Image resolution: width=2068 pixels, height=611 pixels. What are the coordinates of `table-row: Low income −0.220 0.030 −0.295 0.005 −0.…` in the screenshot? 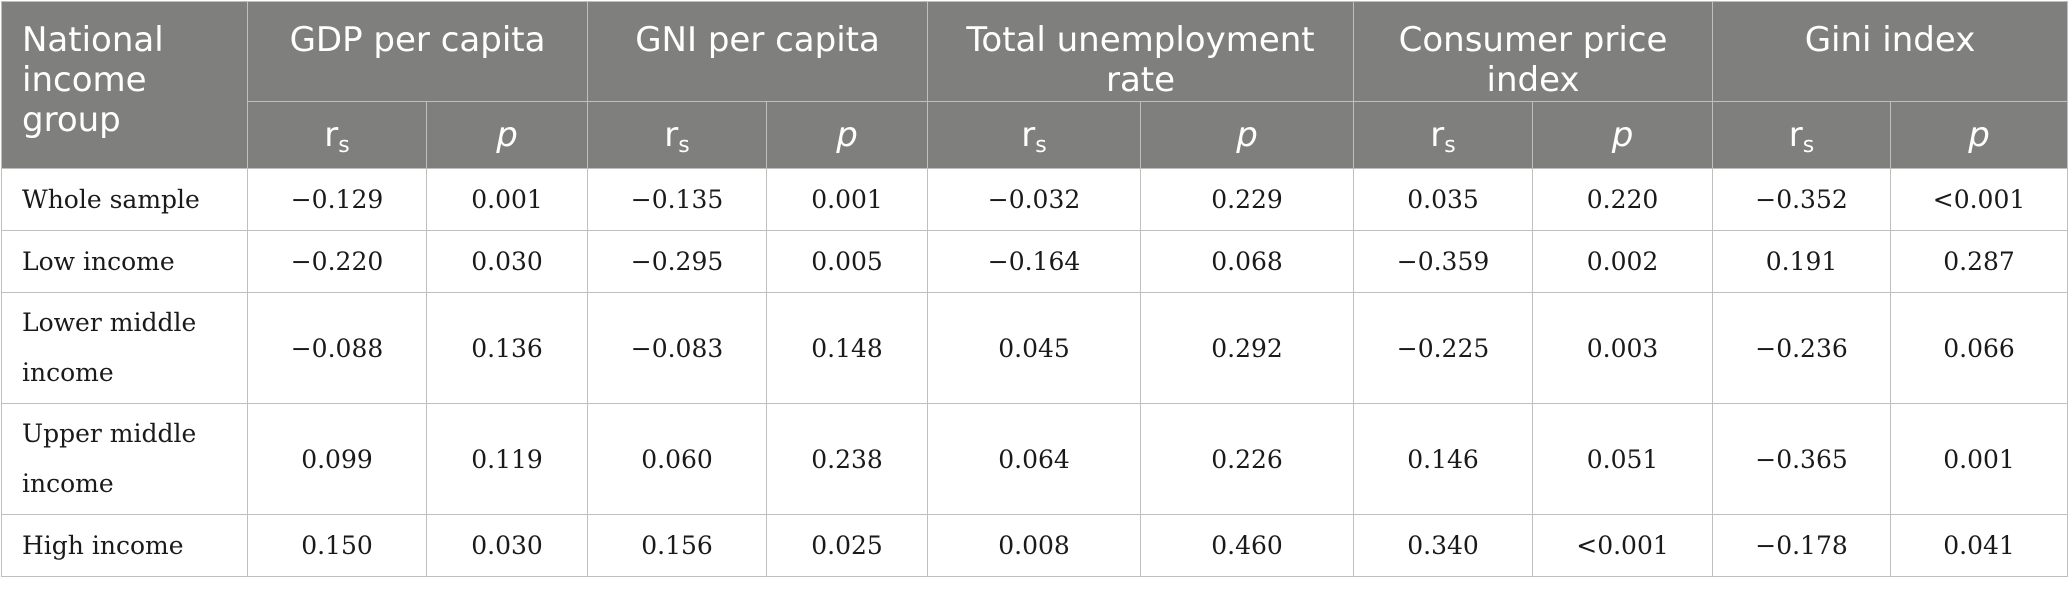 It's located at (1034, 261).